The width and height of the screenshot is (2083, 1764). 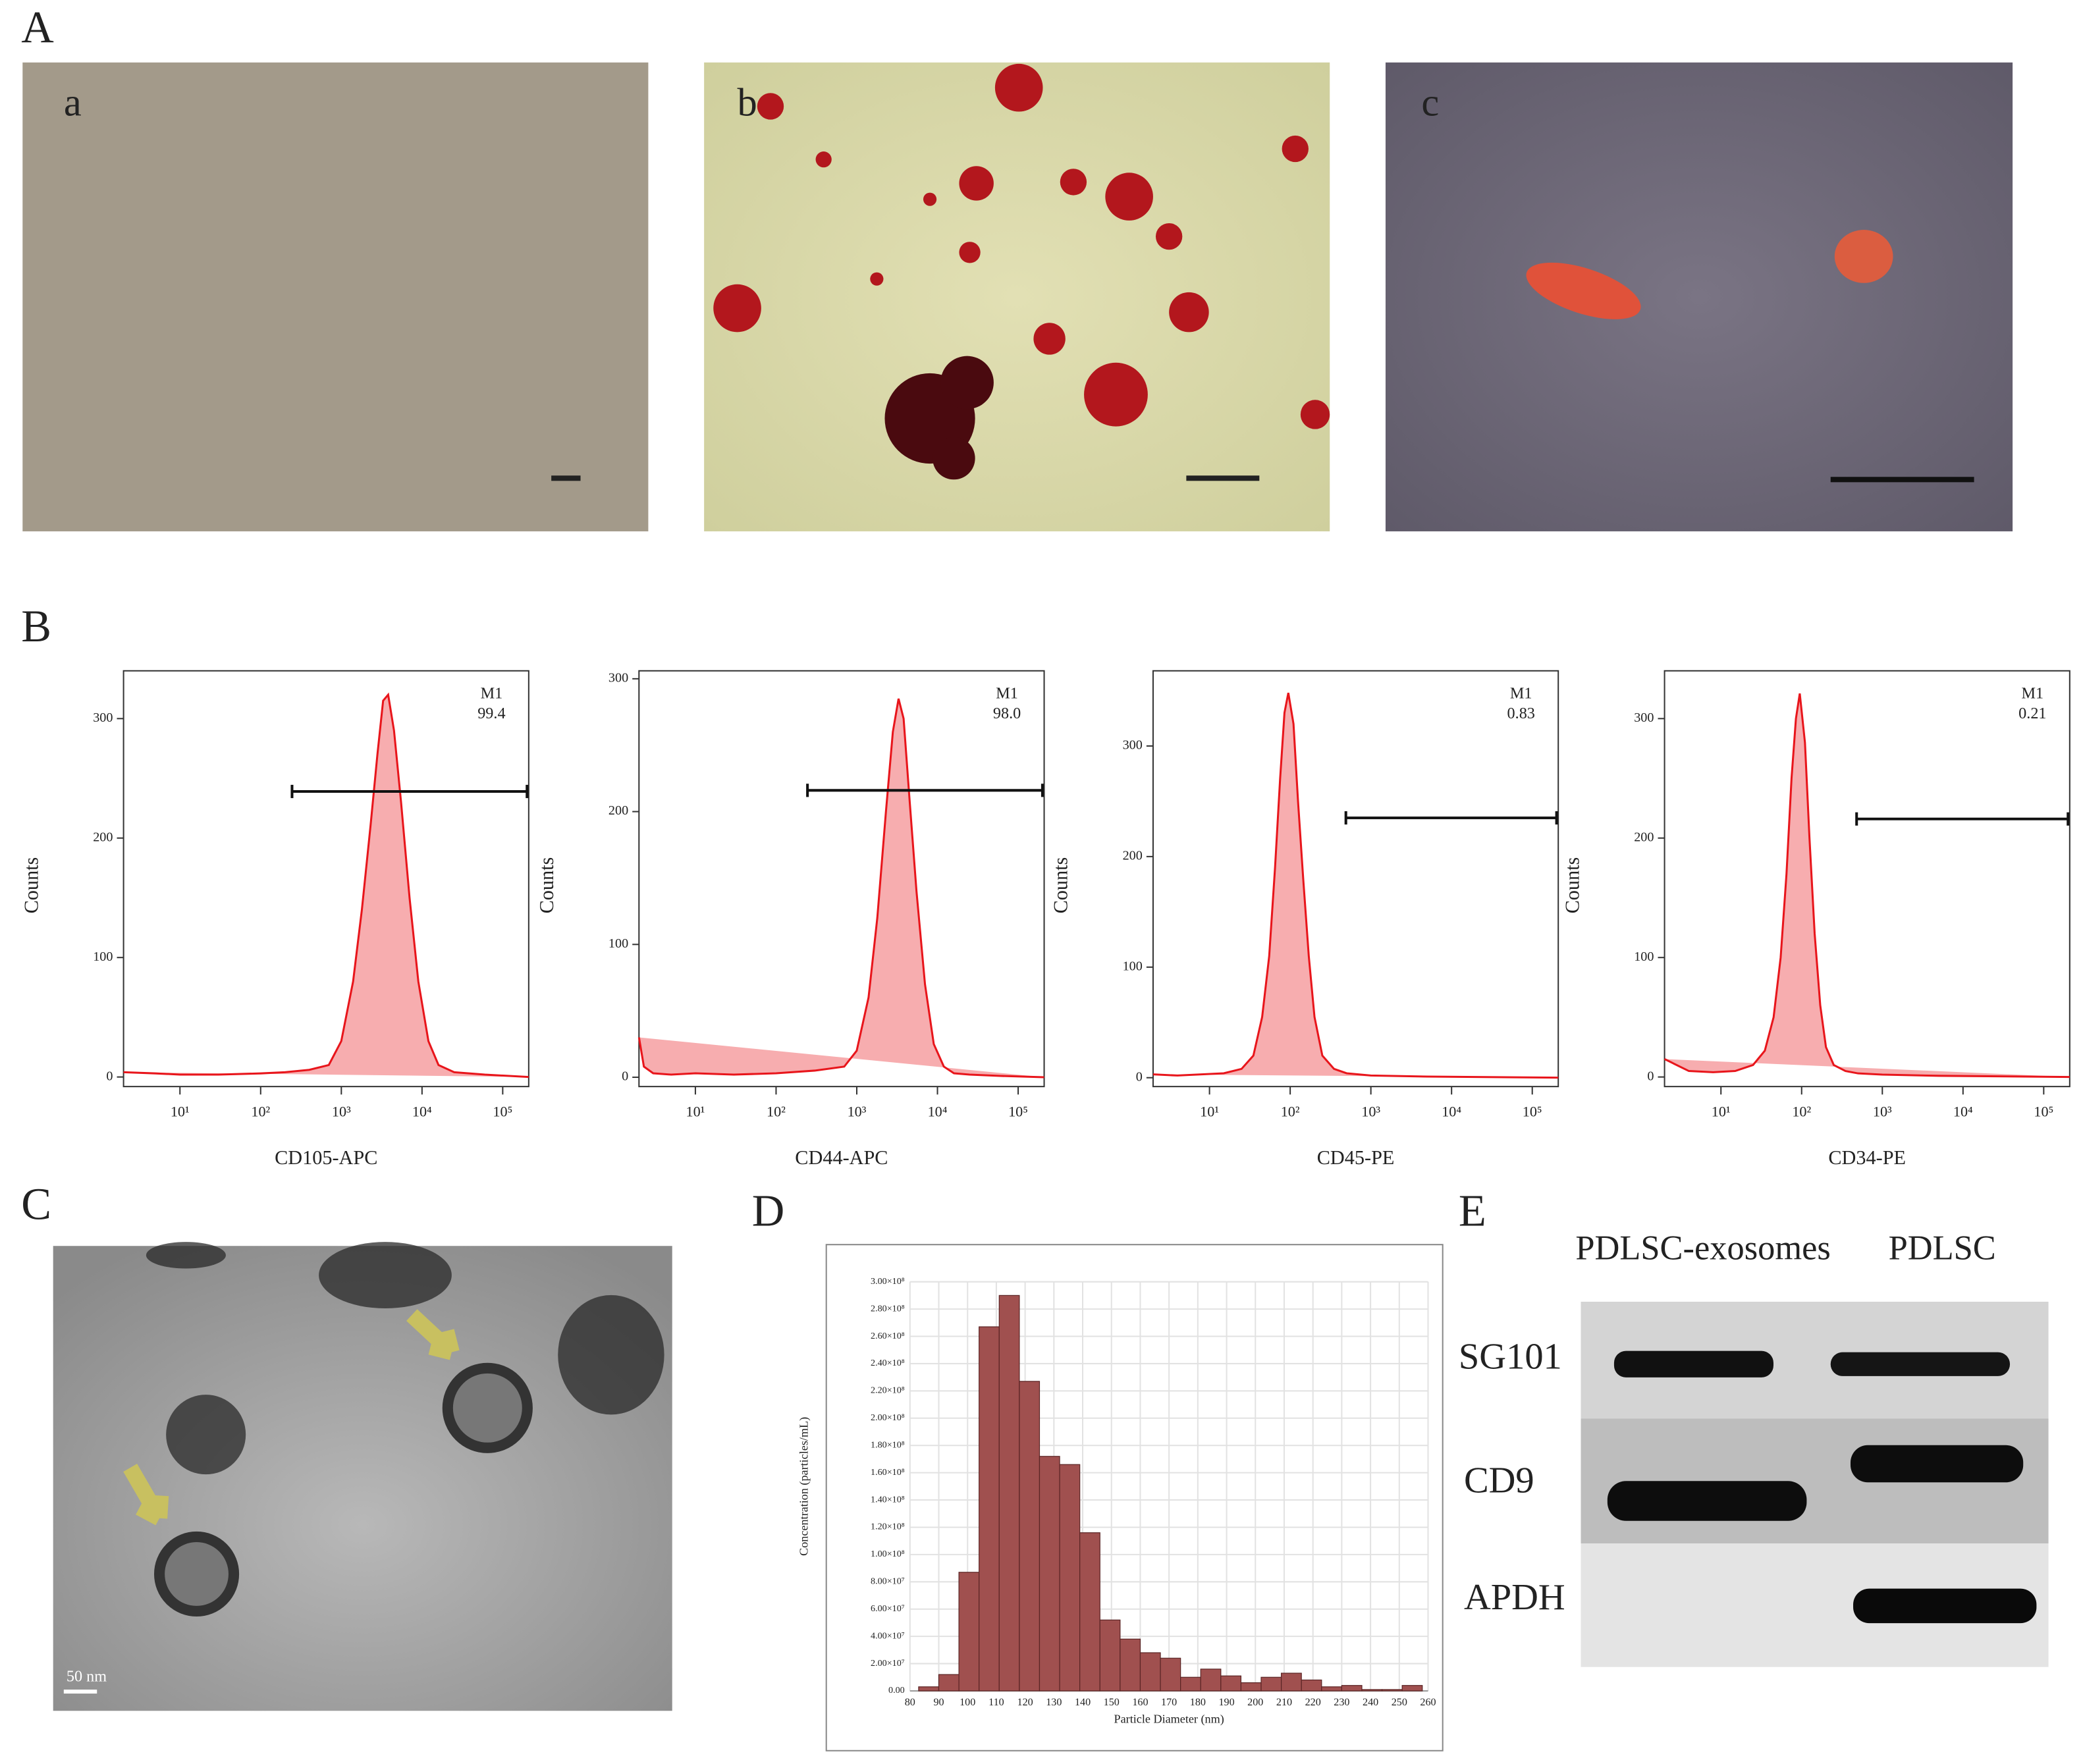 What do you see at coordinates (1341, 1702) in the screenshot?
I see `x-tick-label: 230` at bounding box center [1341, 1702].